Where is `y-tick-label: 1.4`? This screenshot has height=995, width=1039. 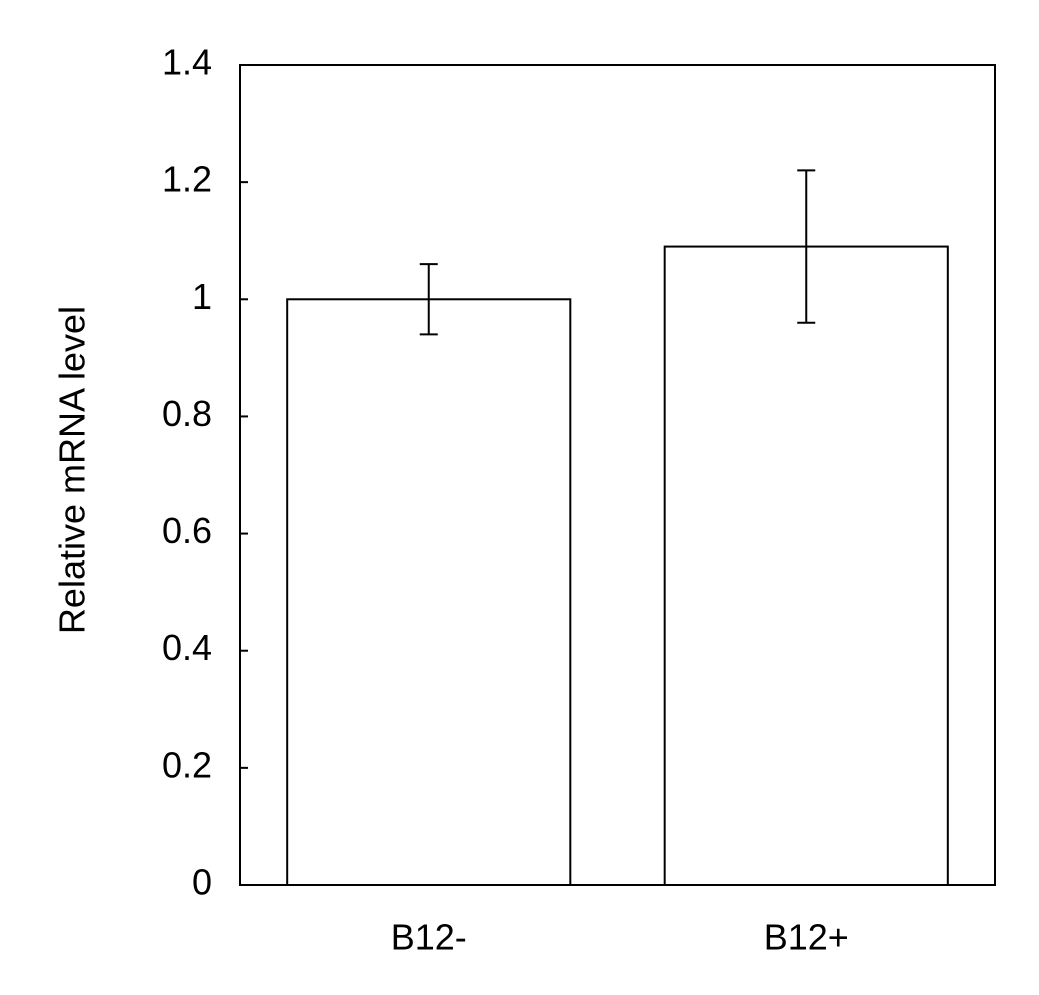
y-tick-label: 1.4 is located at coordinates (187, 62).